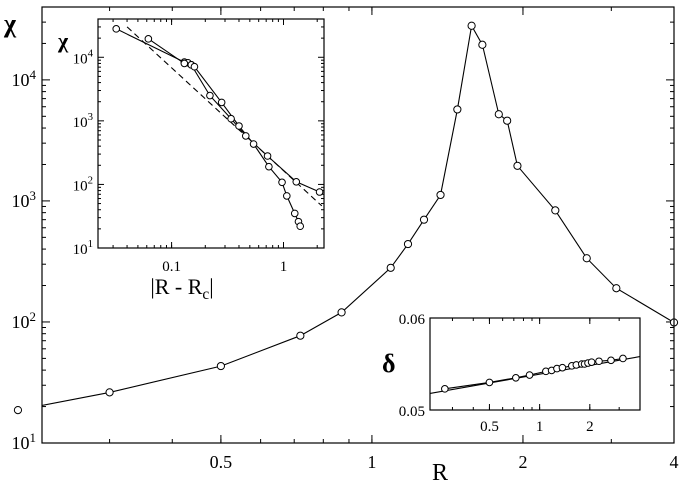  What do you see at coordinates (171, 267) in the screenshot?
I see `x-tick-label: 0.1` at bounding box center [171, 267].